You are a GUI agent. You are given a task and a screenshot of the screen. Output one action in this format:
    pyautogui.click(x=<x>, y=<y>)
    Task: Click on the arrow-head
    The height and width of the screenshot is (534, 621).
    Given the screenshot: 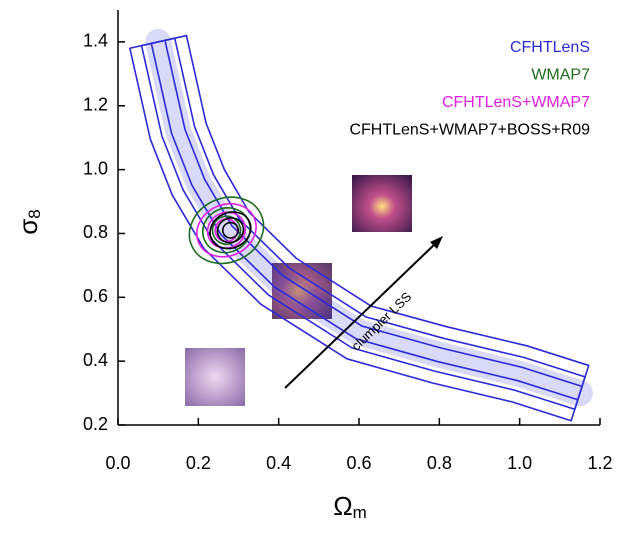 What is the action you would take?
    pyautogui.click(x=436, y=242)
    